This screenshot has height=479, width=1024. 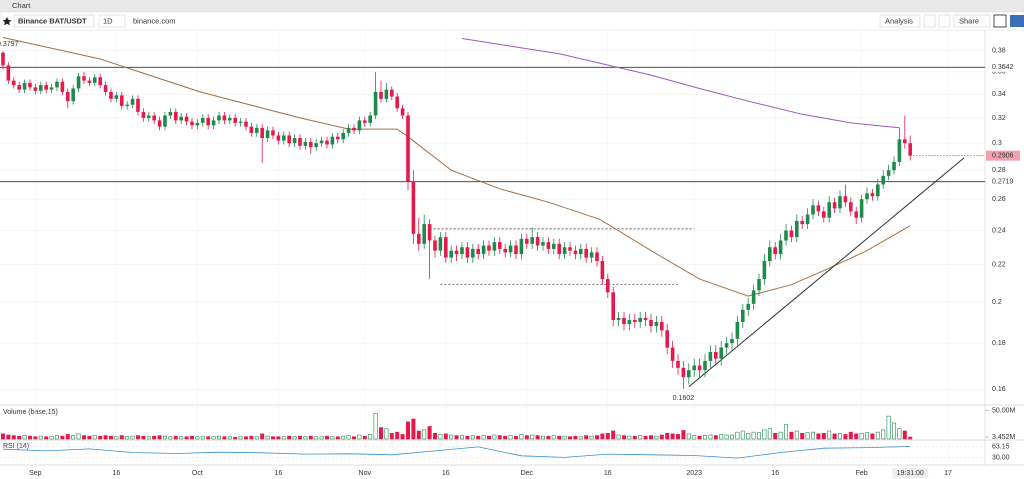 I want to click on source: binance.com, so click(x=154, y=20).